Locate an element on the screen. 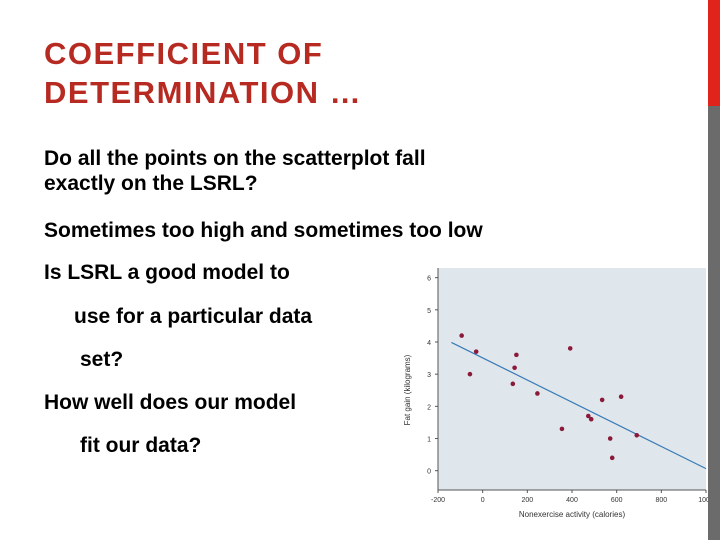  question-2-line-1: Is LSRL a good model to is located at coordinates (167, 272).